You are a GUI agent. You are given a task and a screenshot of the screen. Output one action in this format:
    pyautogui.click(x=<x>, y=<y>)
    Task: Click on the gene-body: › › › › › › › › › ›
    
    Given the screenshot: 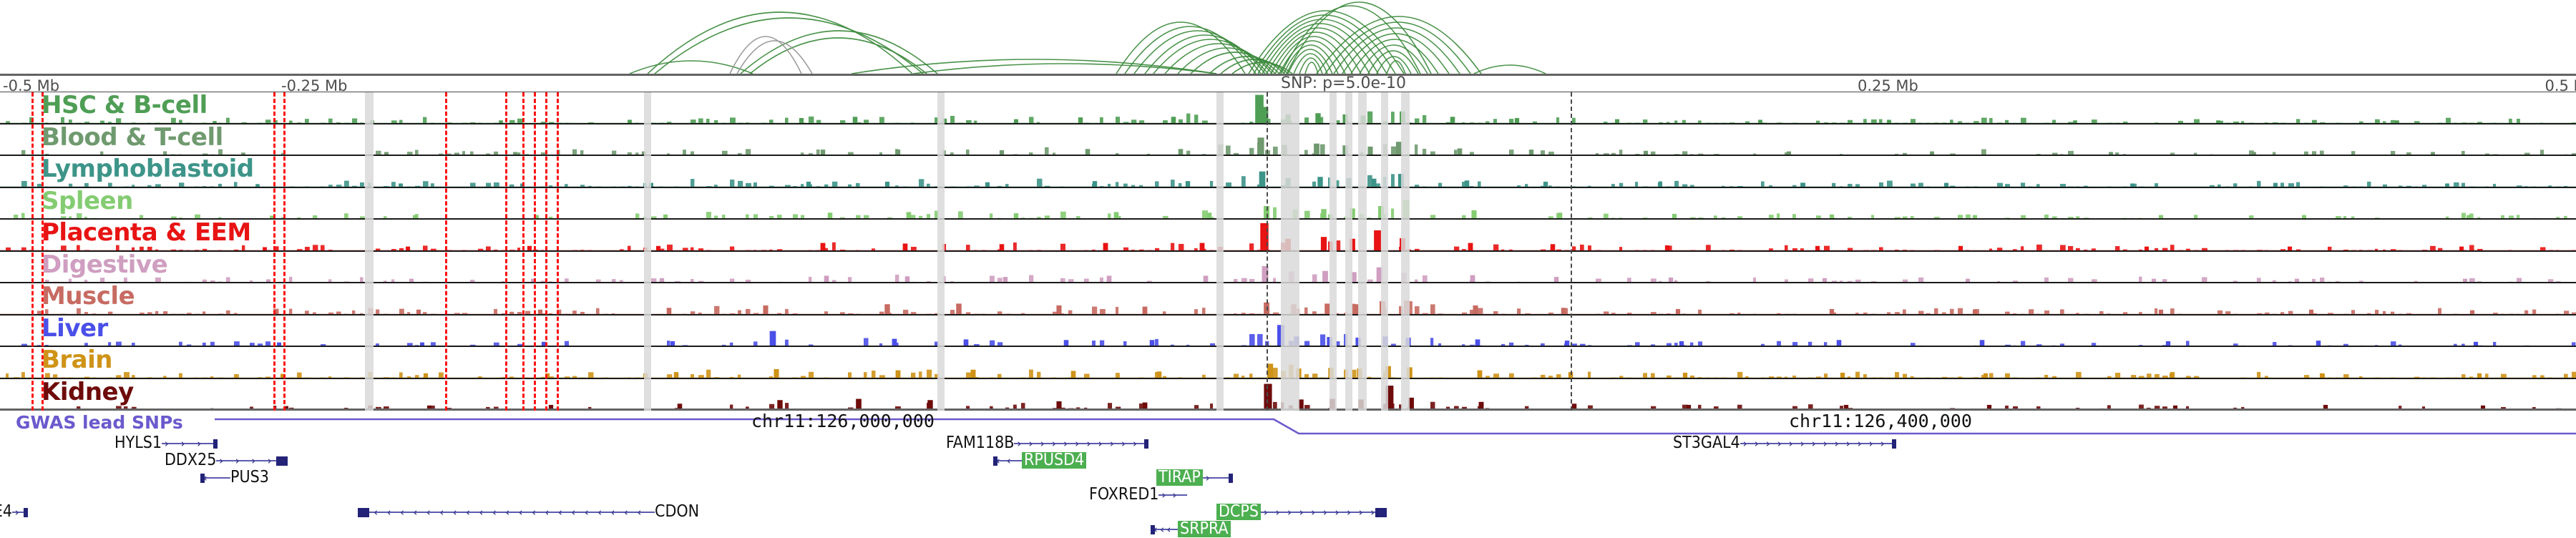 What is the action you would take?
    pyautogui.click(x=1324, y=512)
    